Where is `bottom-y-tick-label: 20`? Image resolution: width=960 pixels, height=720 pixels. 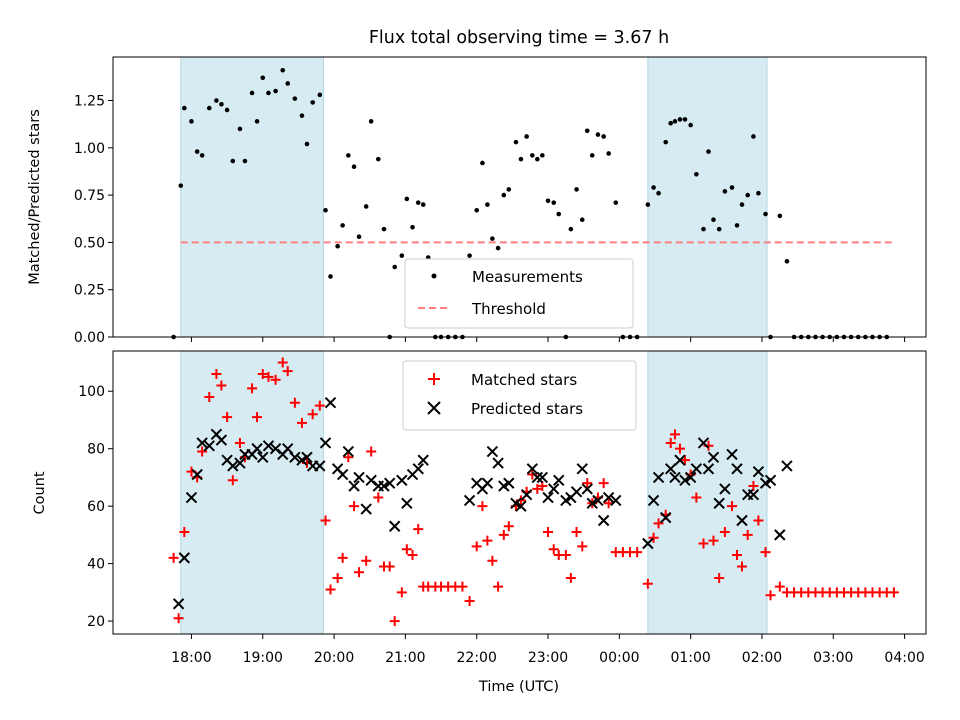
bottom-y-tick-label: 20 is located at coordinates (96, 622).